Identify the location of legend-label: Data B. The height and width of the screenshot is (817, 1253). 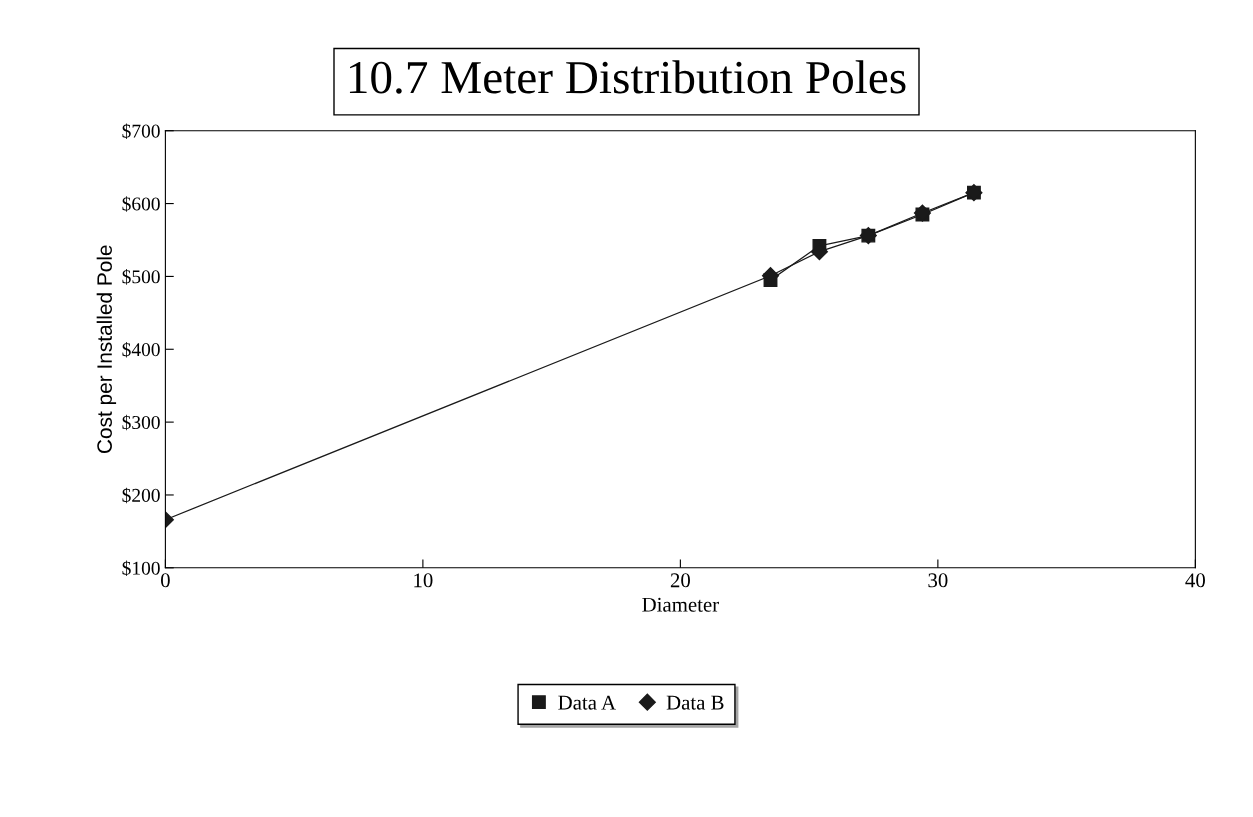
(695, 702).